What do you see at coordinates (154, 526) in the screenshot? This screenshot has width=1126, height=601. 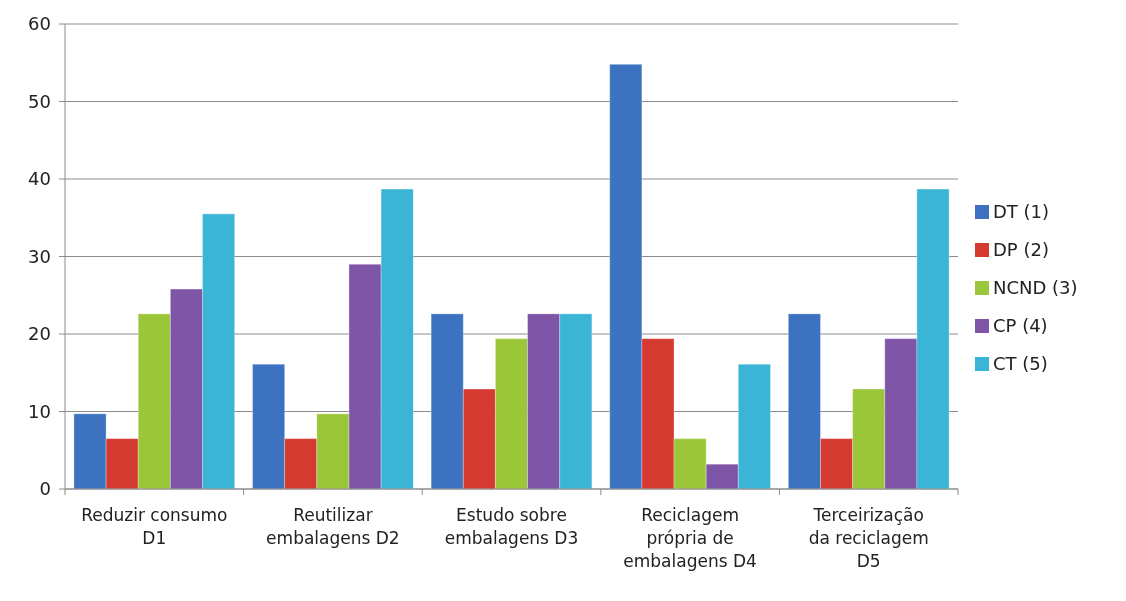 I see `x-tick-label: Reduzir consumo D1` at bounding box center [154, 526].